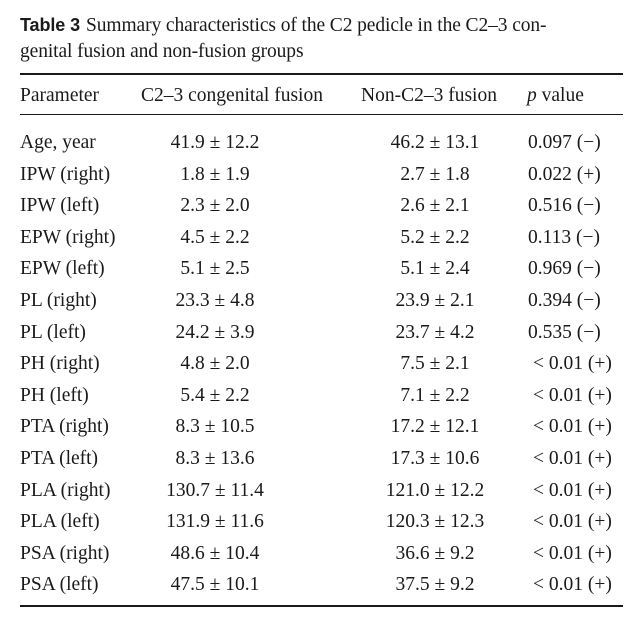 Image resolution: width=637 pixels, height=617 pixels. Describe the element at coordinates (60, 364) in the screenshot. I see `cell-parameter: PH (right)` at that location.